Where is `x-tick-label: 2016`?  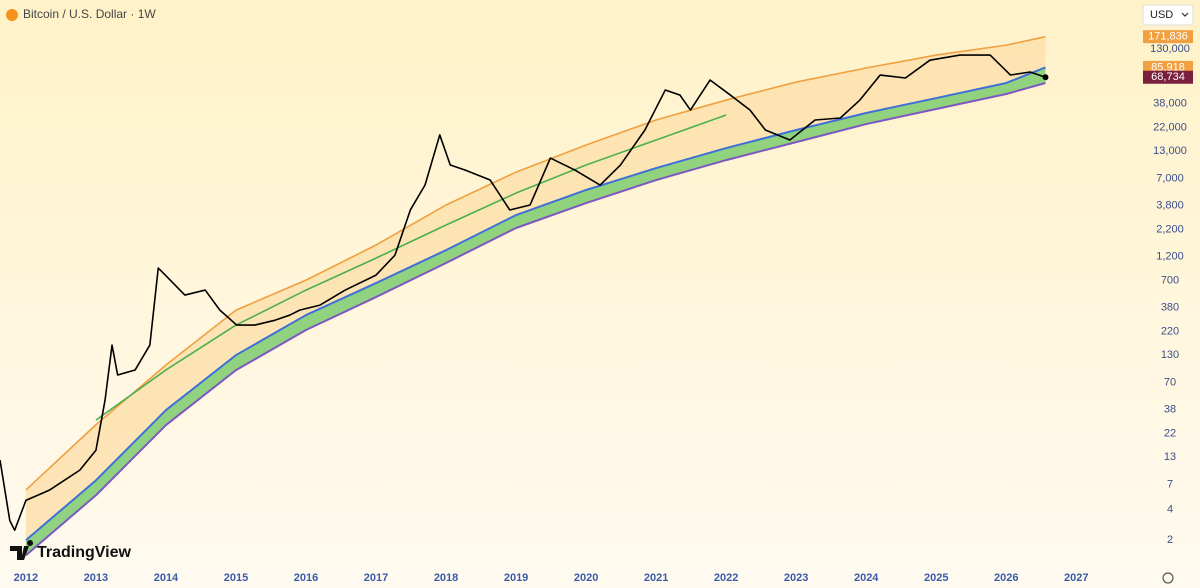
x-tick-label: 2016 is located at coordinates (306, 578).